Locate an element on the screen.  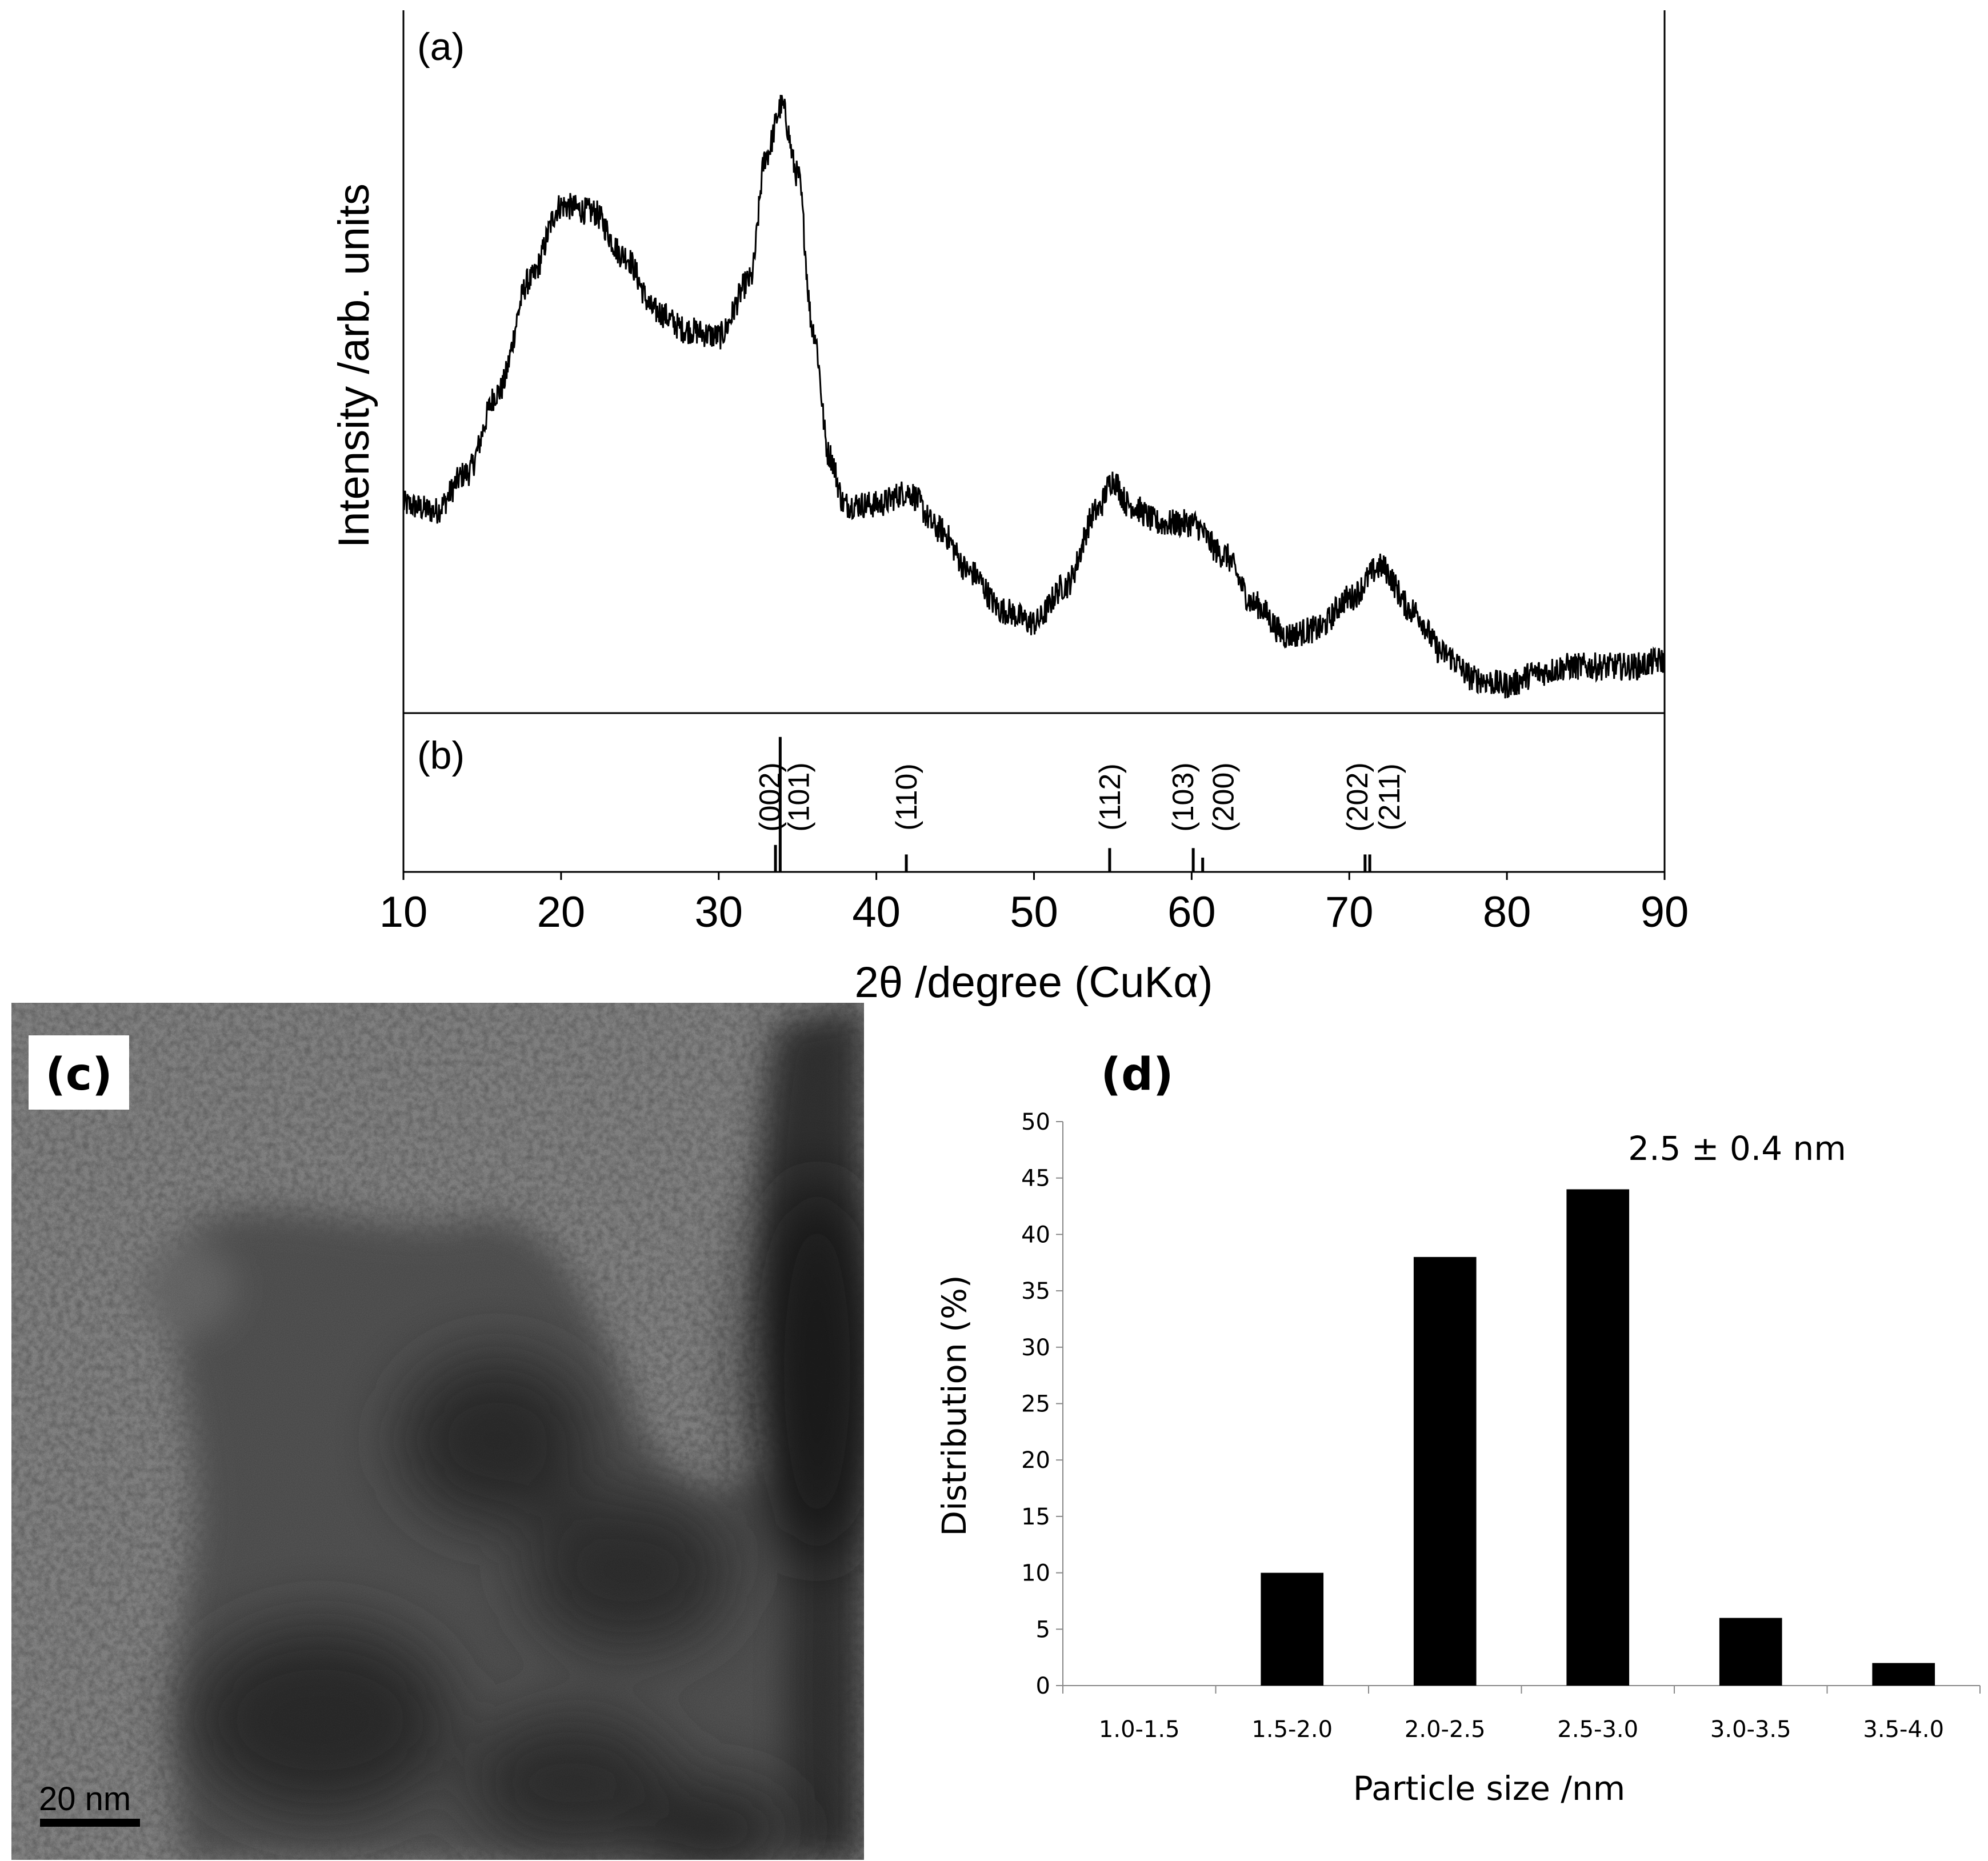
tem-label-box is located at coordinates (79, 1072).